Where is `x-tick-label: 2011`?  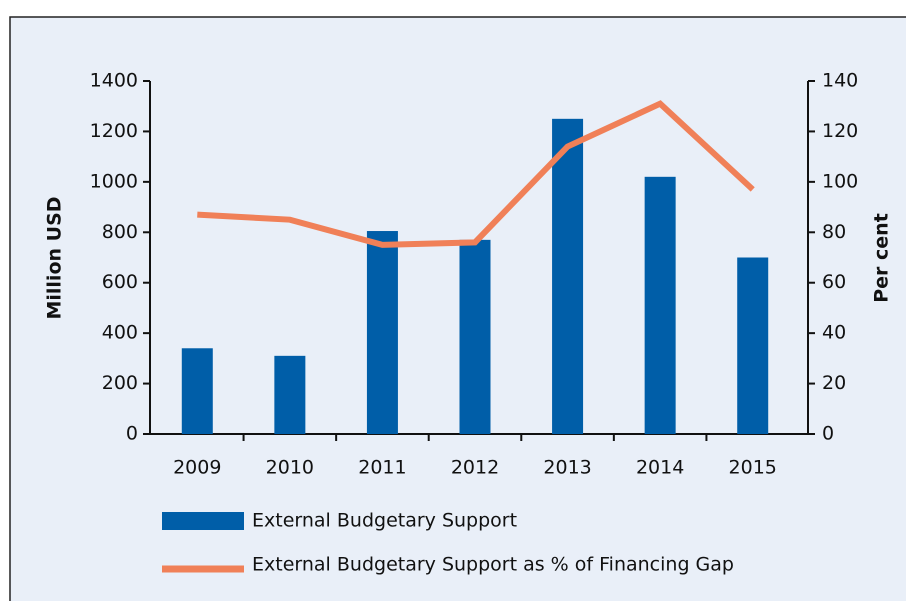 x-tick-label: 2011 is located at coordinates (382, 468).